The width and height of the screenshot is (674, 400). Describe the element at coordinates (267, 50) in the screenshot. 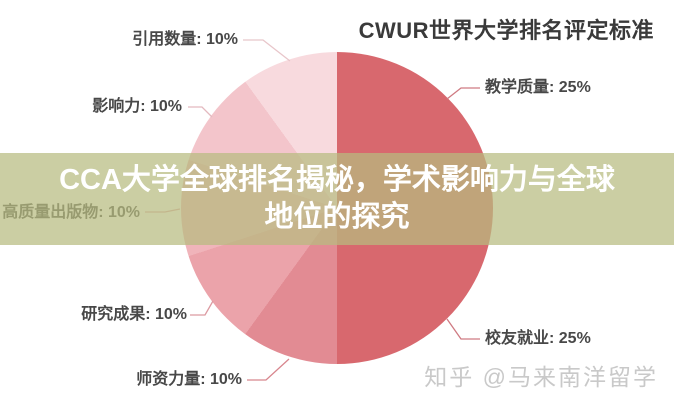

I see `leader-line-citations` at that location.